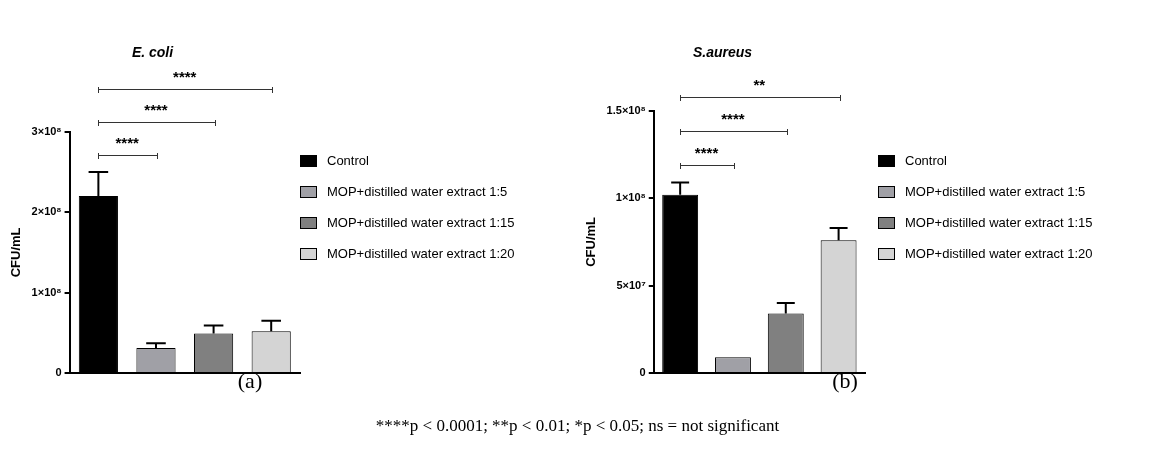  Describe the element at coordinates (626, 109) in the screenshot. I see `y-tick-label: 1.5×10⁸` at that location.